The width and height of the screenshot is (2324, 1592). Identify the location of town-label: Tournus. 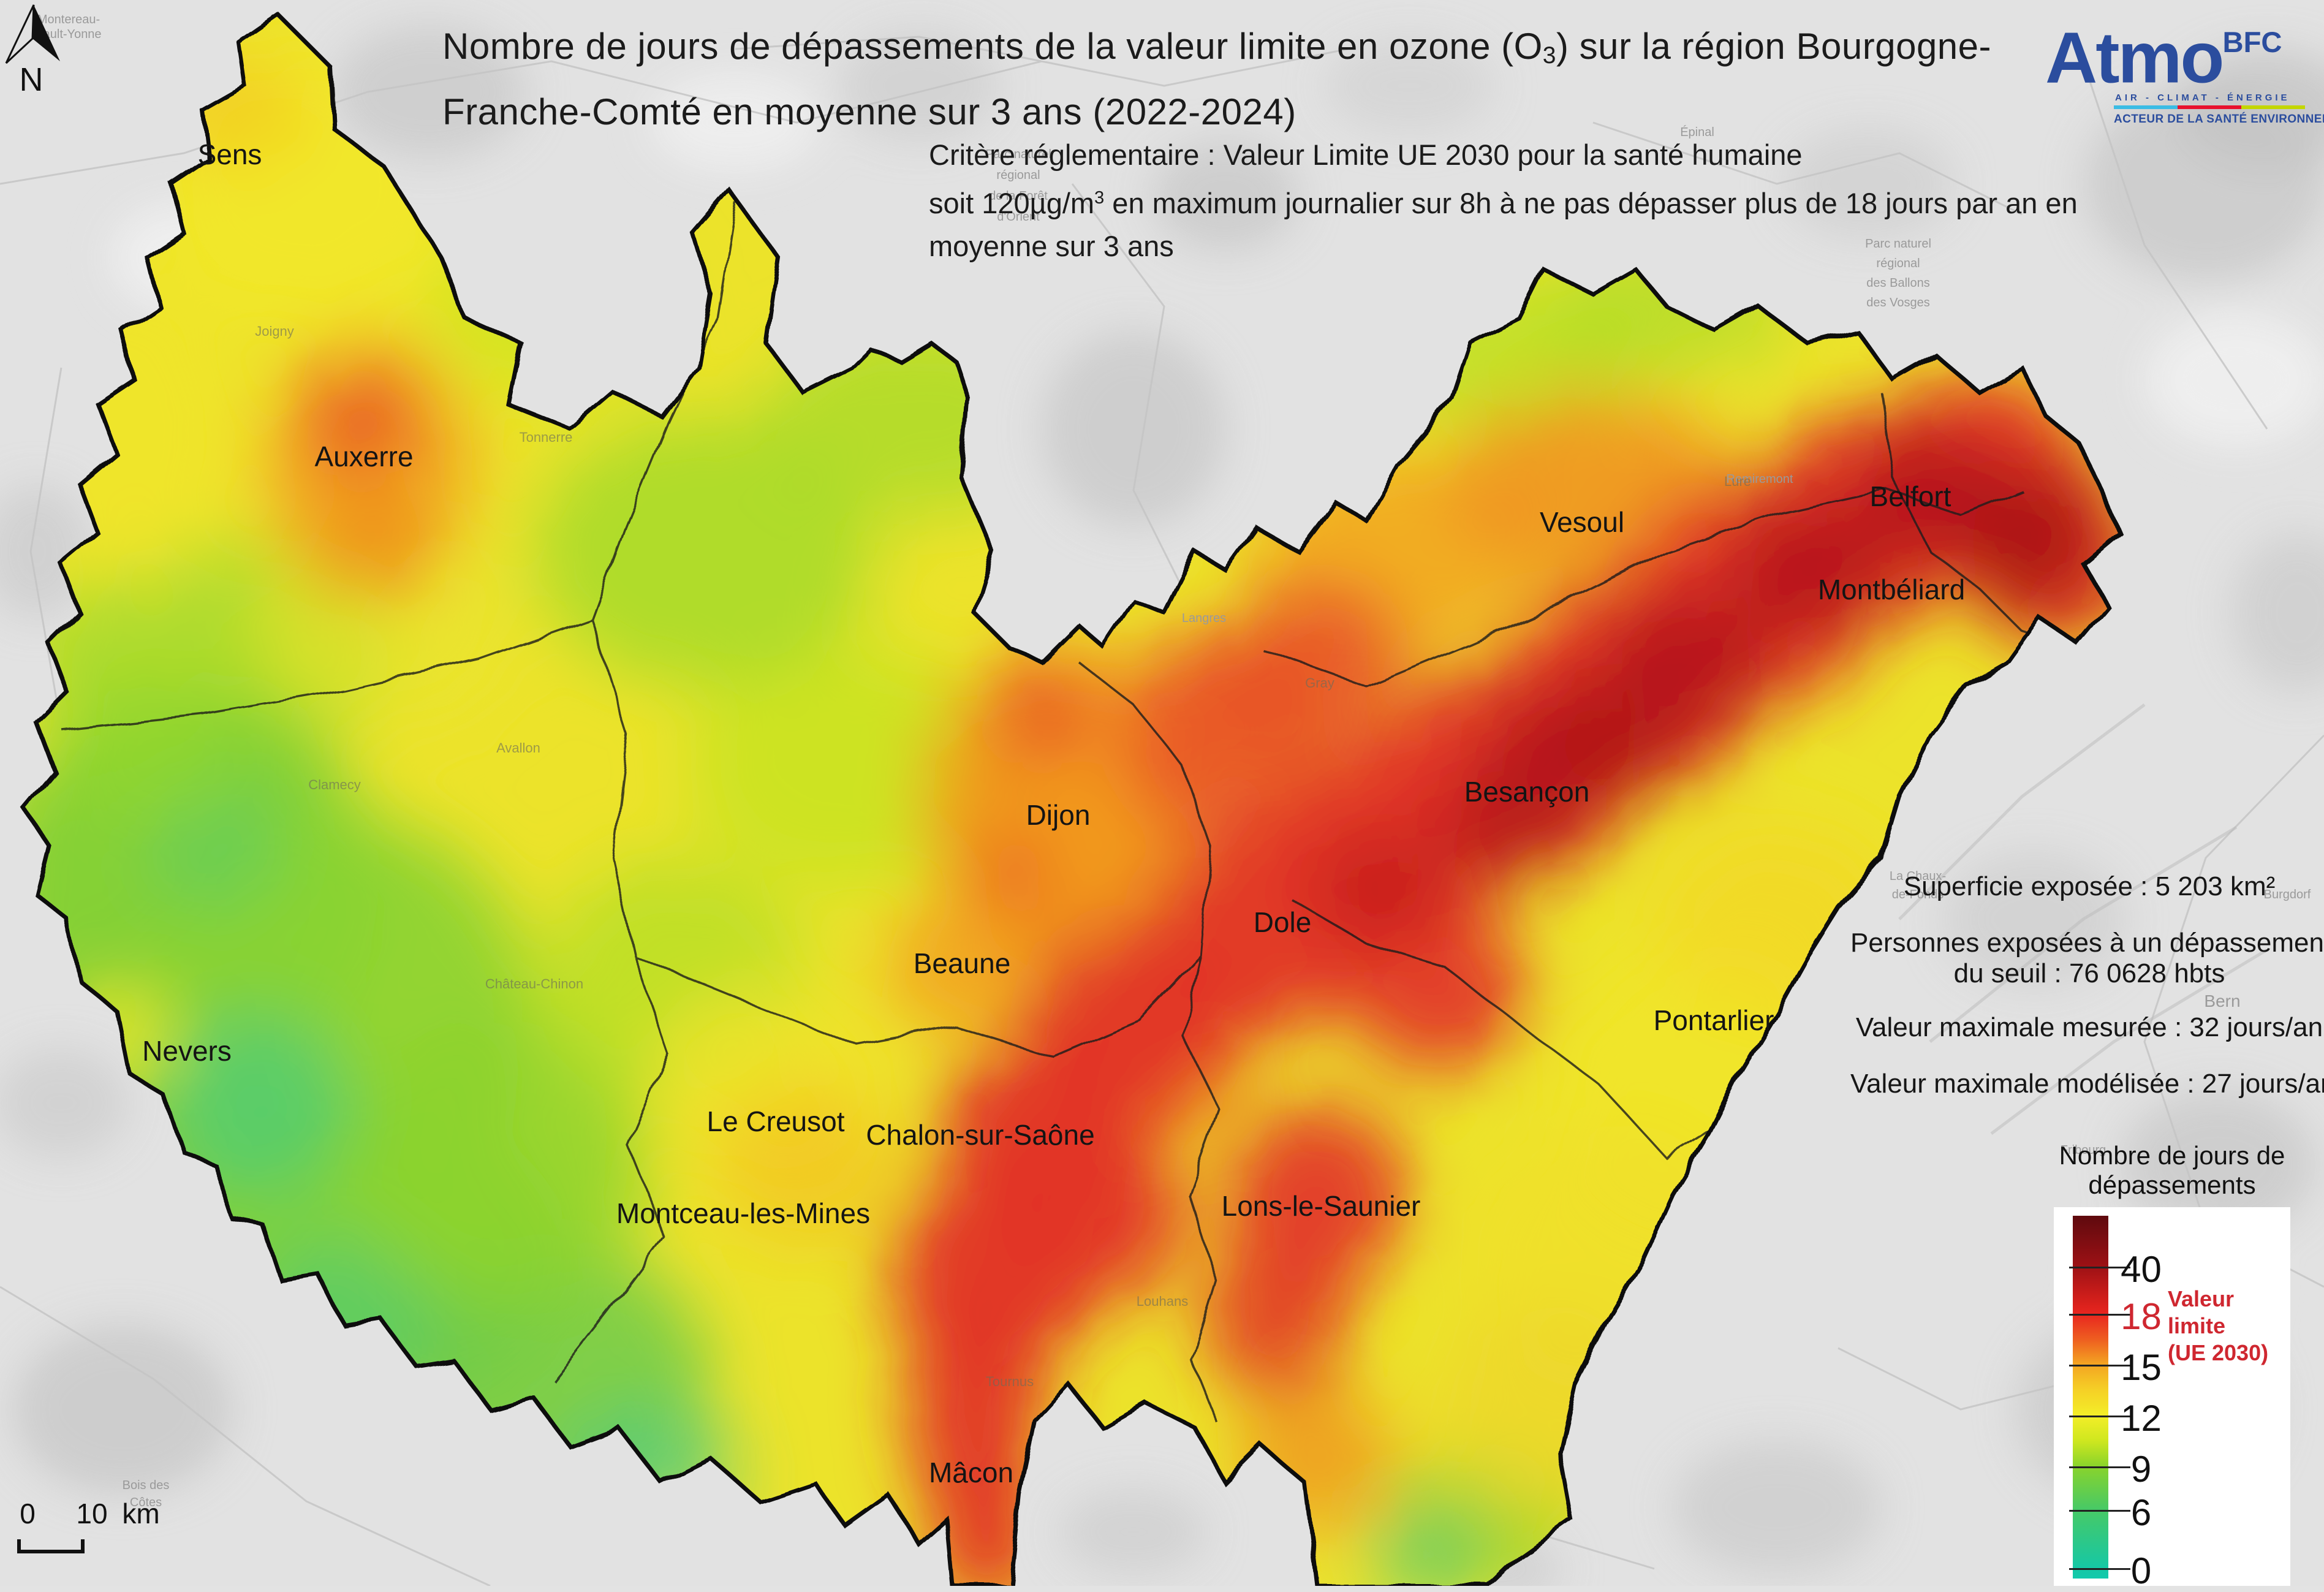
(1010, 1381).